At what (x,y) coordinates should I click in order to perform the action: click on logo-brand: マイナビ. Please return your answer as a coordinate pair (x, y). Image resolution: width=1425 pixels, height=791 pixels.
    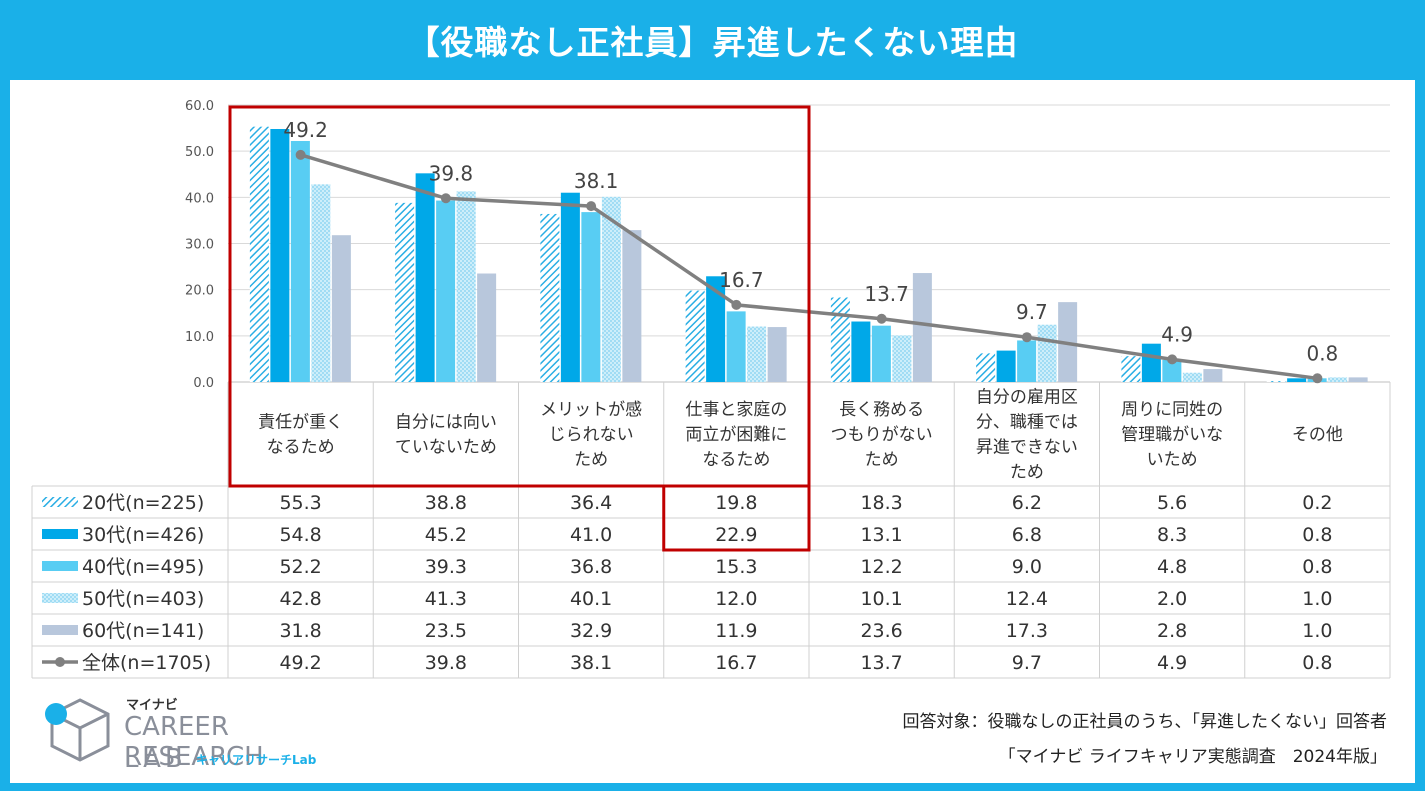
    Looking at the image, I should click on (152, 705).